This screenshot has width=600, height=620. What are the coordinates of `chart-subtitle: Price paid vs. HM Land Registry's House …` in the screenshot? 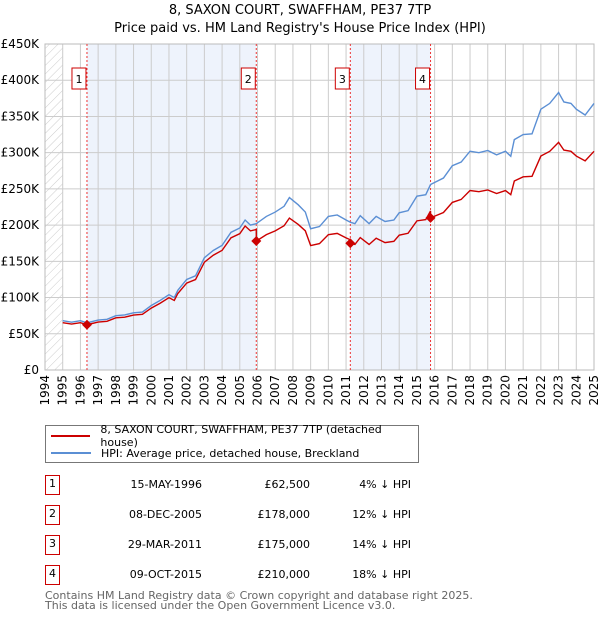 It's located at (300, 28).